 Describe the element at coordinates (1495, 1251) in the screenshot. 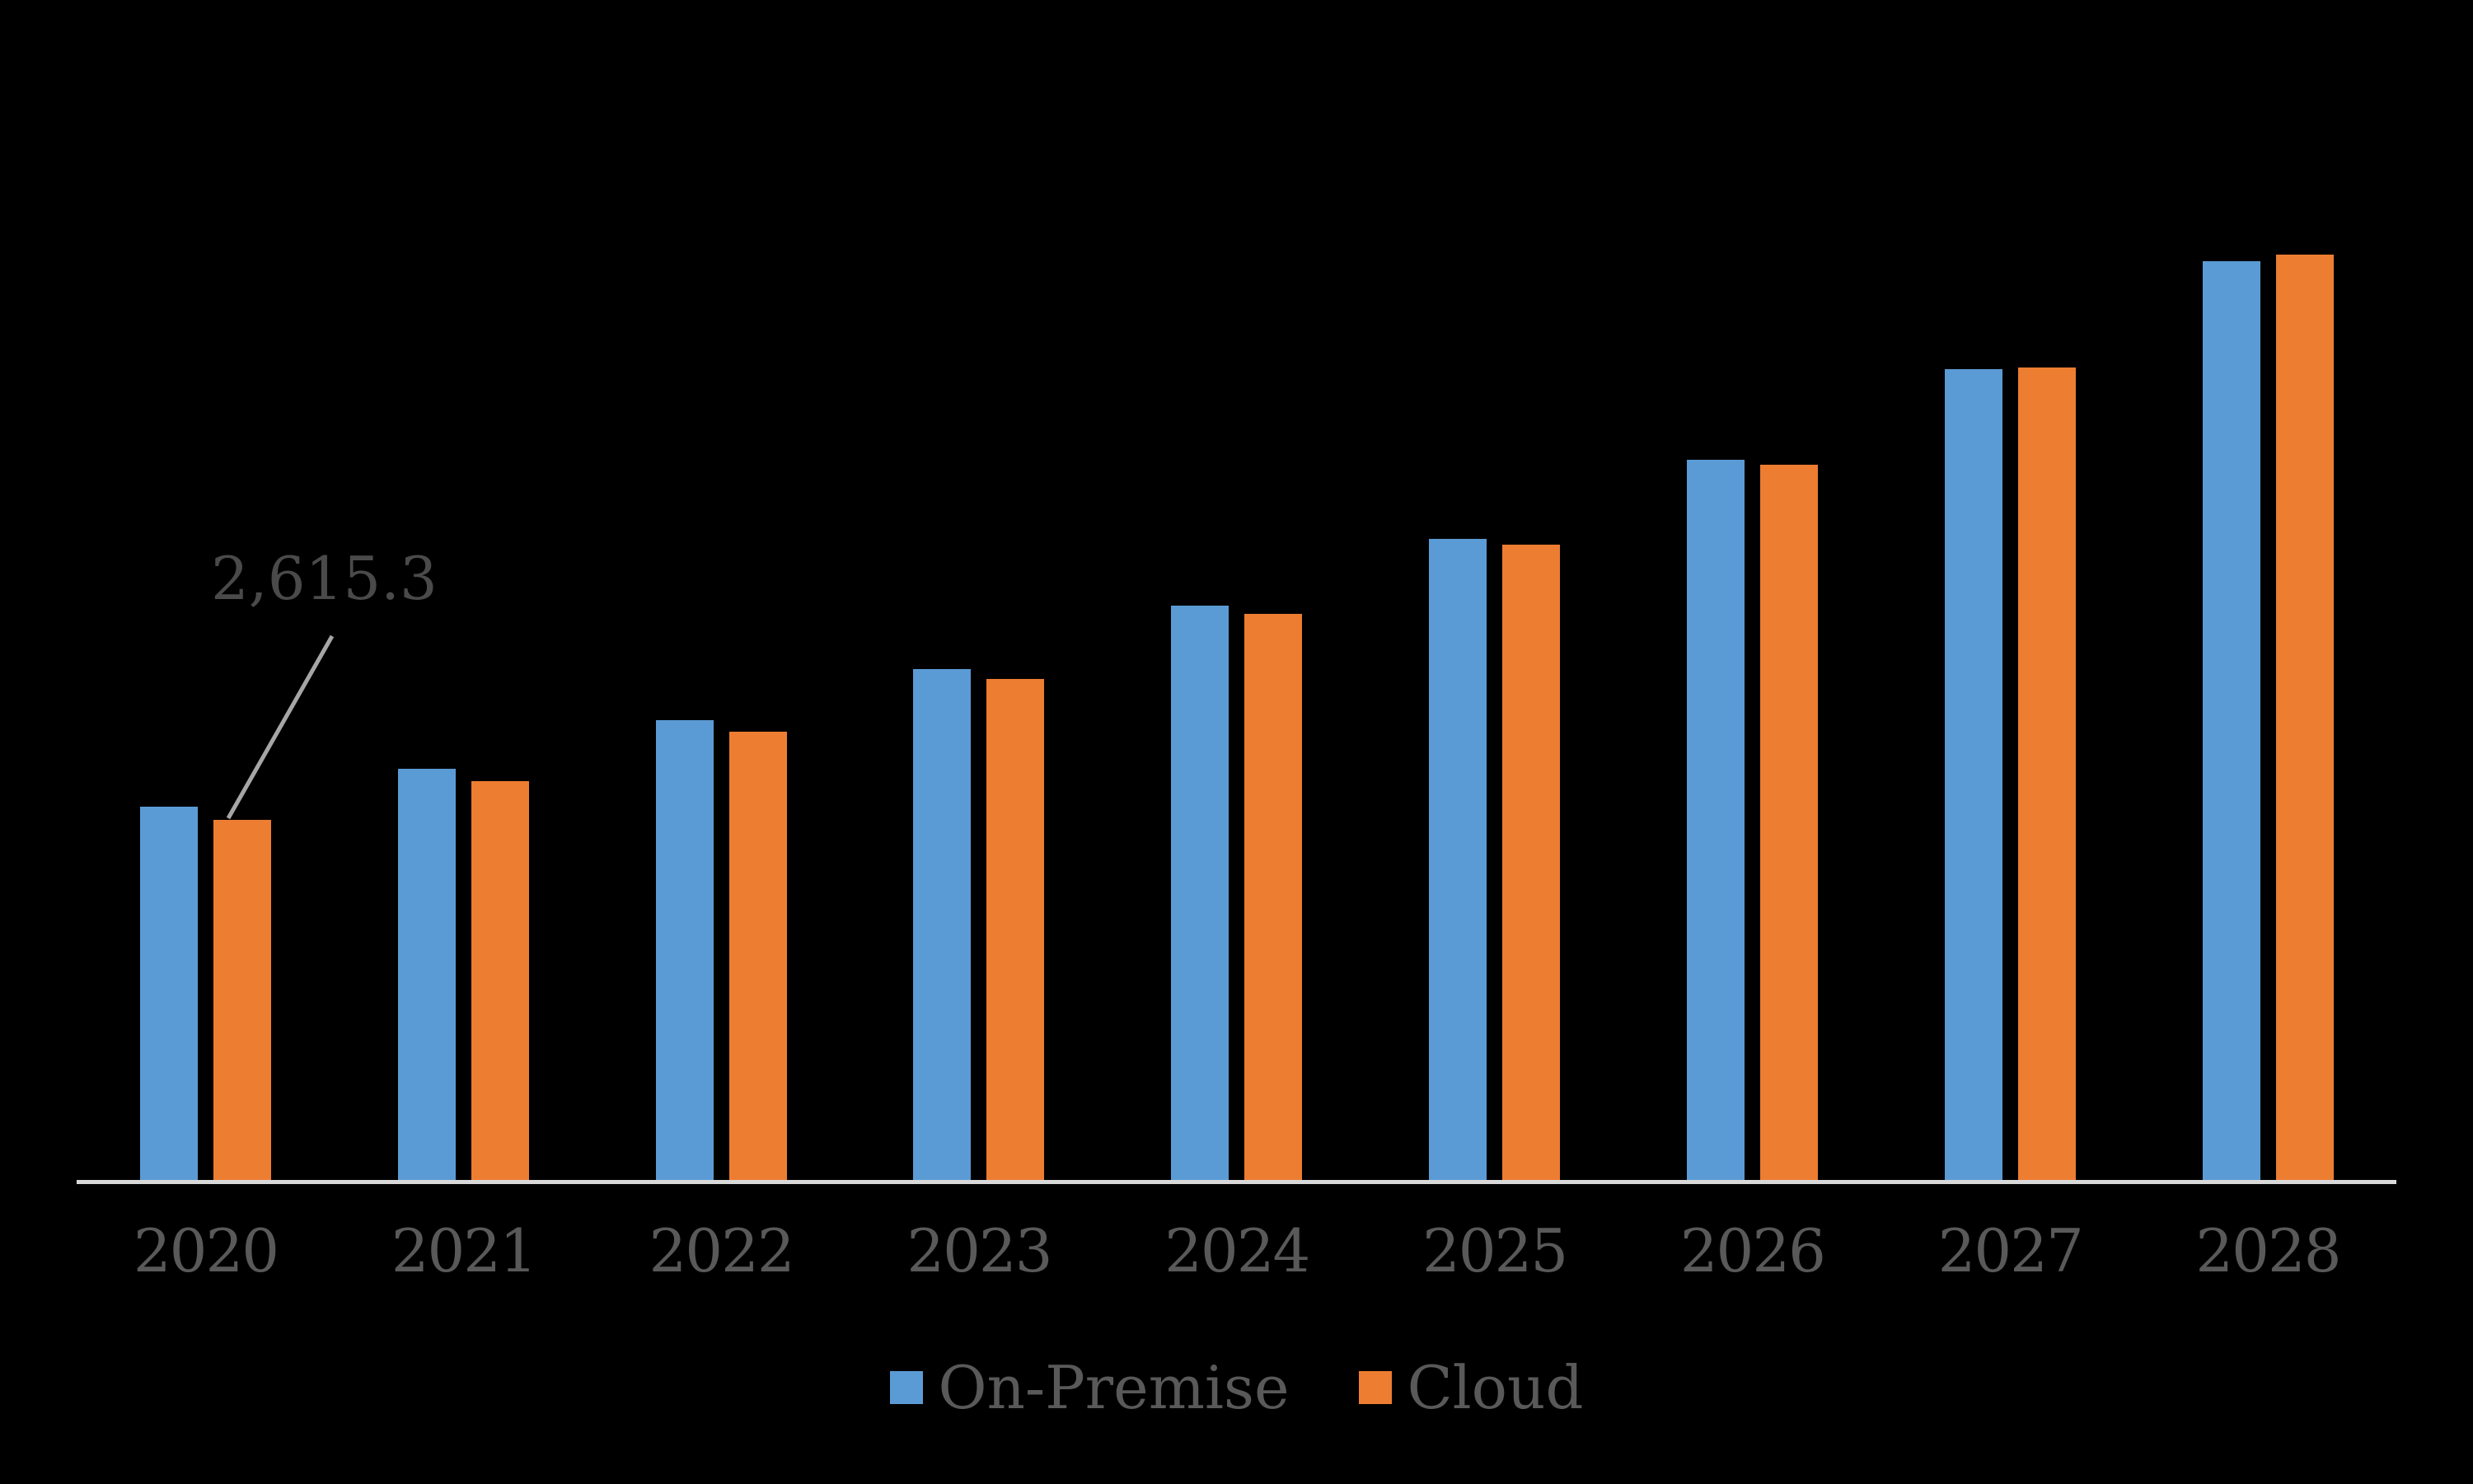

I see `x-tick-2025: 2025` at that location.